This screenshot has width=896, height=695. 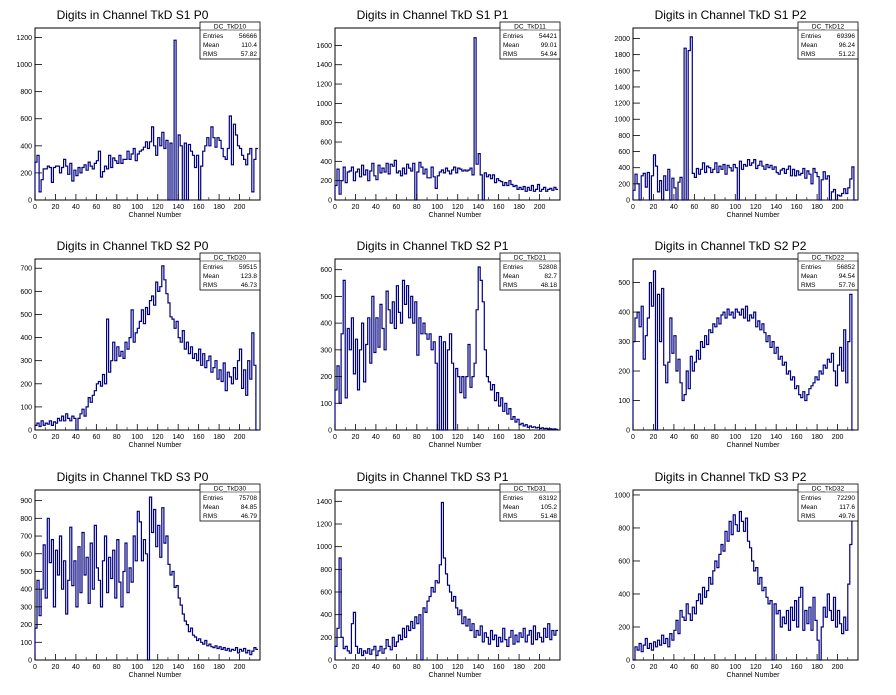 What do you see at coordinates (230, 27) in the screenshot?
I see `stats-name: DC_TkD10` at bounding box center [230, 27].